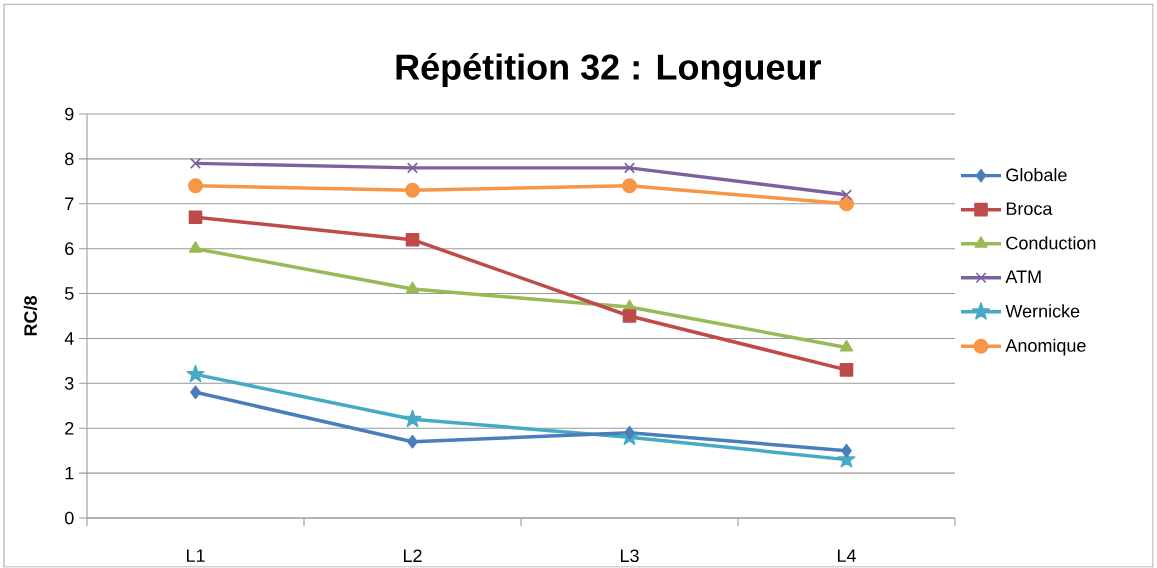 This screenshot has width=1157, height=568. I want to click on legend-label: Broca, so click(1029, 209).